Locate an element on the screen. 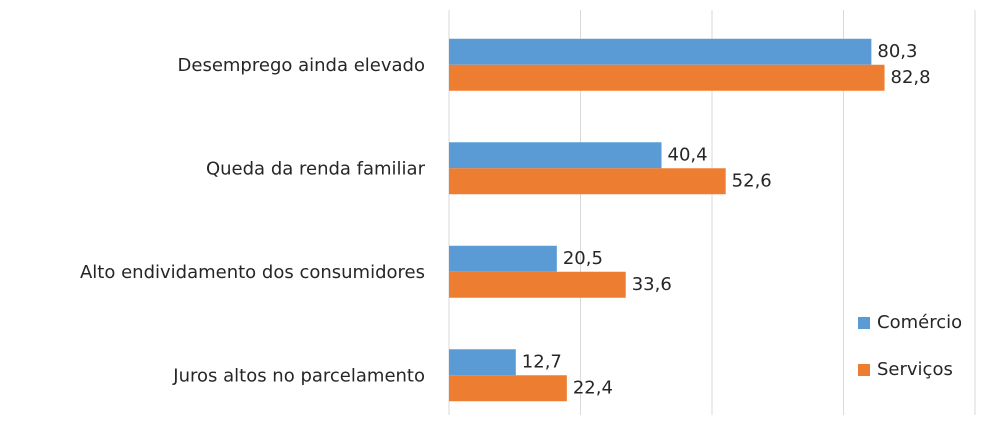  data-label: 40,4 is located at coordinates (688, 154).